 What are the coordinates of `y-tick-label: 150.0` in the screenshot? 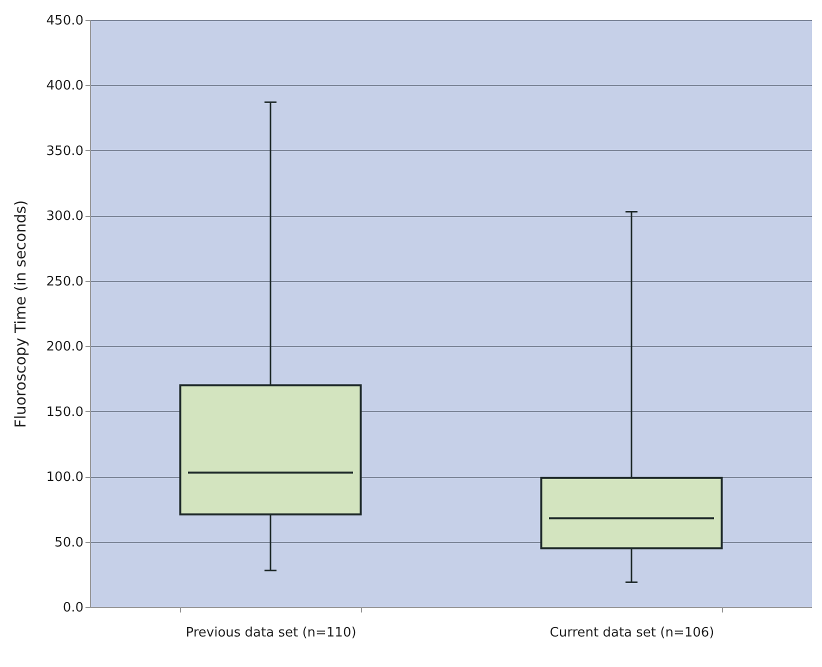 It's located at (65, 412).